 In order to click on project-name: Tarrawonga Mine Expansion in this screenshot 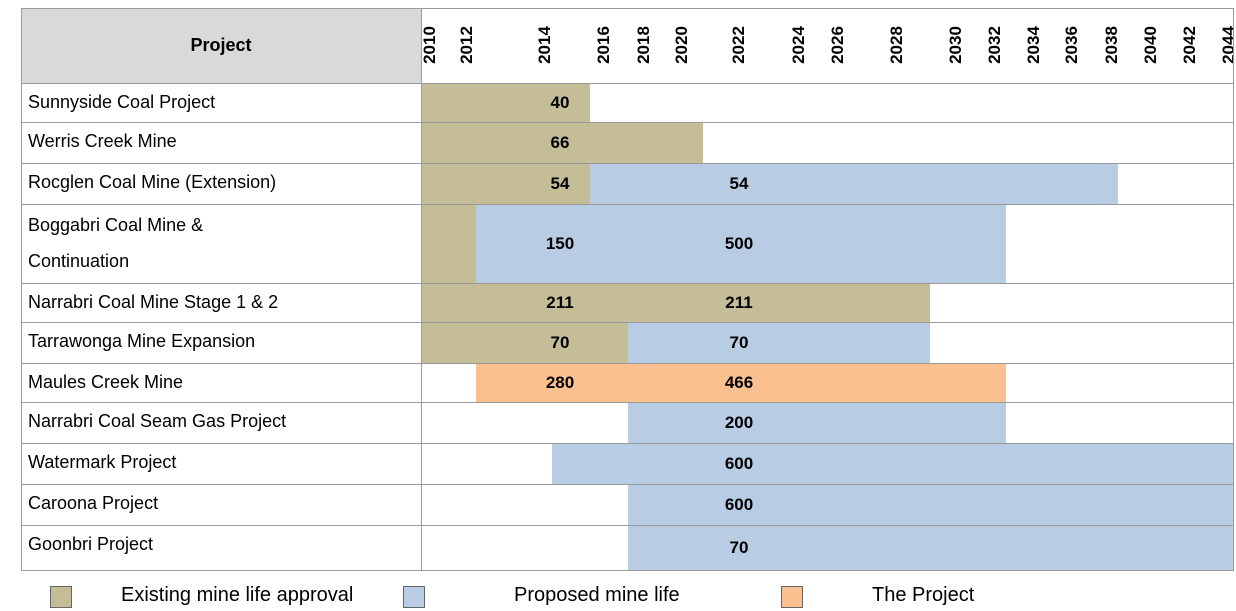, I will do `click(142, 341)`.